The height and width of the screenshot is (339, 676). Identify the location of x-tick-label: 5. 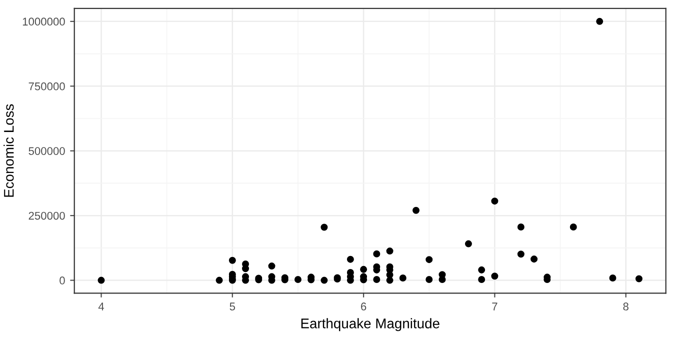
(233, 306).